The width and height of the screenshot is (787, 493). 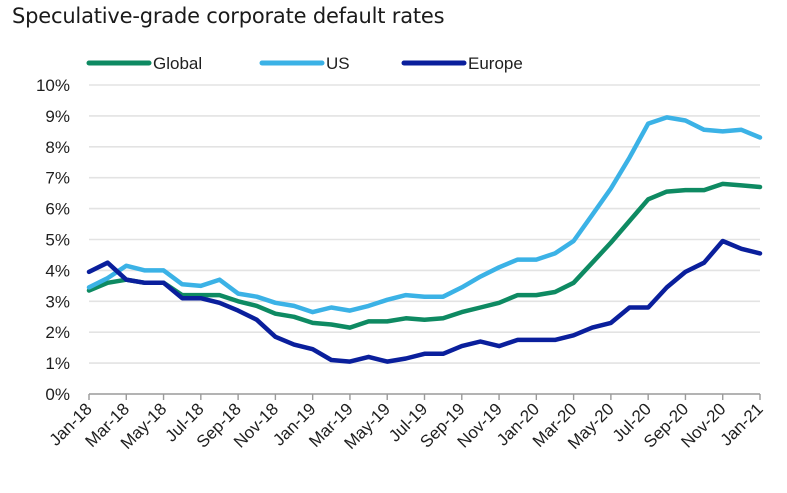 What do you see at coordinates (742, 424) in the screenshot?
I see `x-tick-label: Jan-21` at bounding box center [742, 424].